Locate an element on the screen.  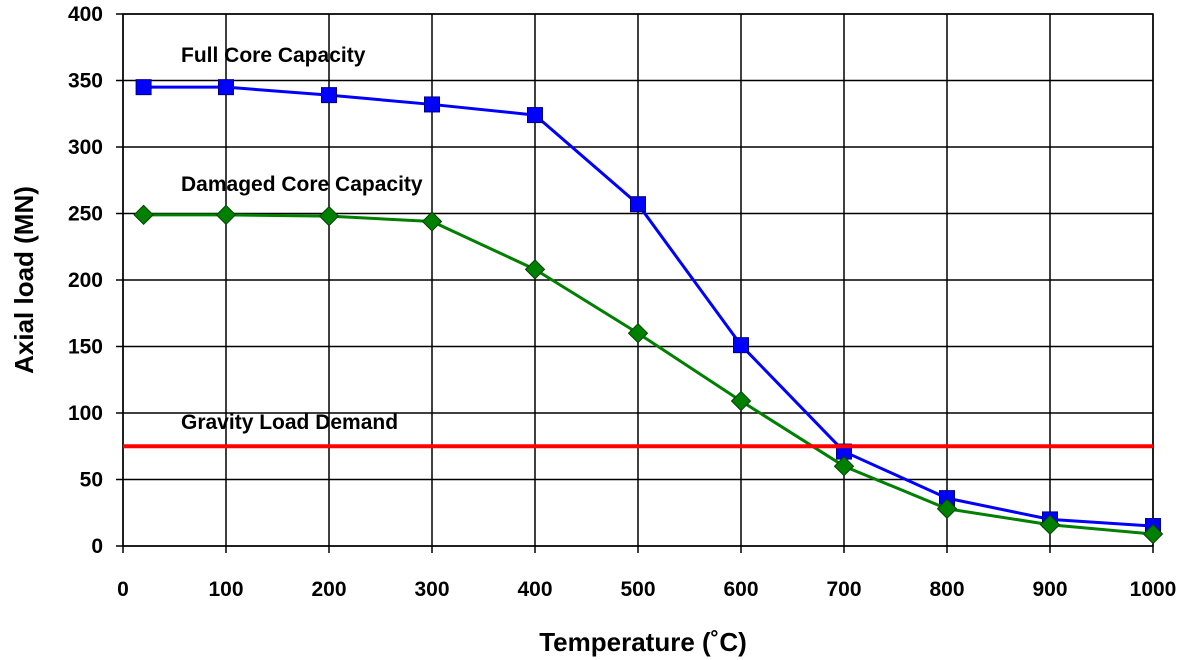
x-tick-label: 900 is located at coordinates (1049, 589).